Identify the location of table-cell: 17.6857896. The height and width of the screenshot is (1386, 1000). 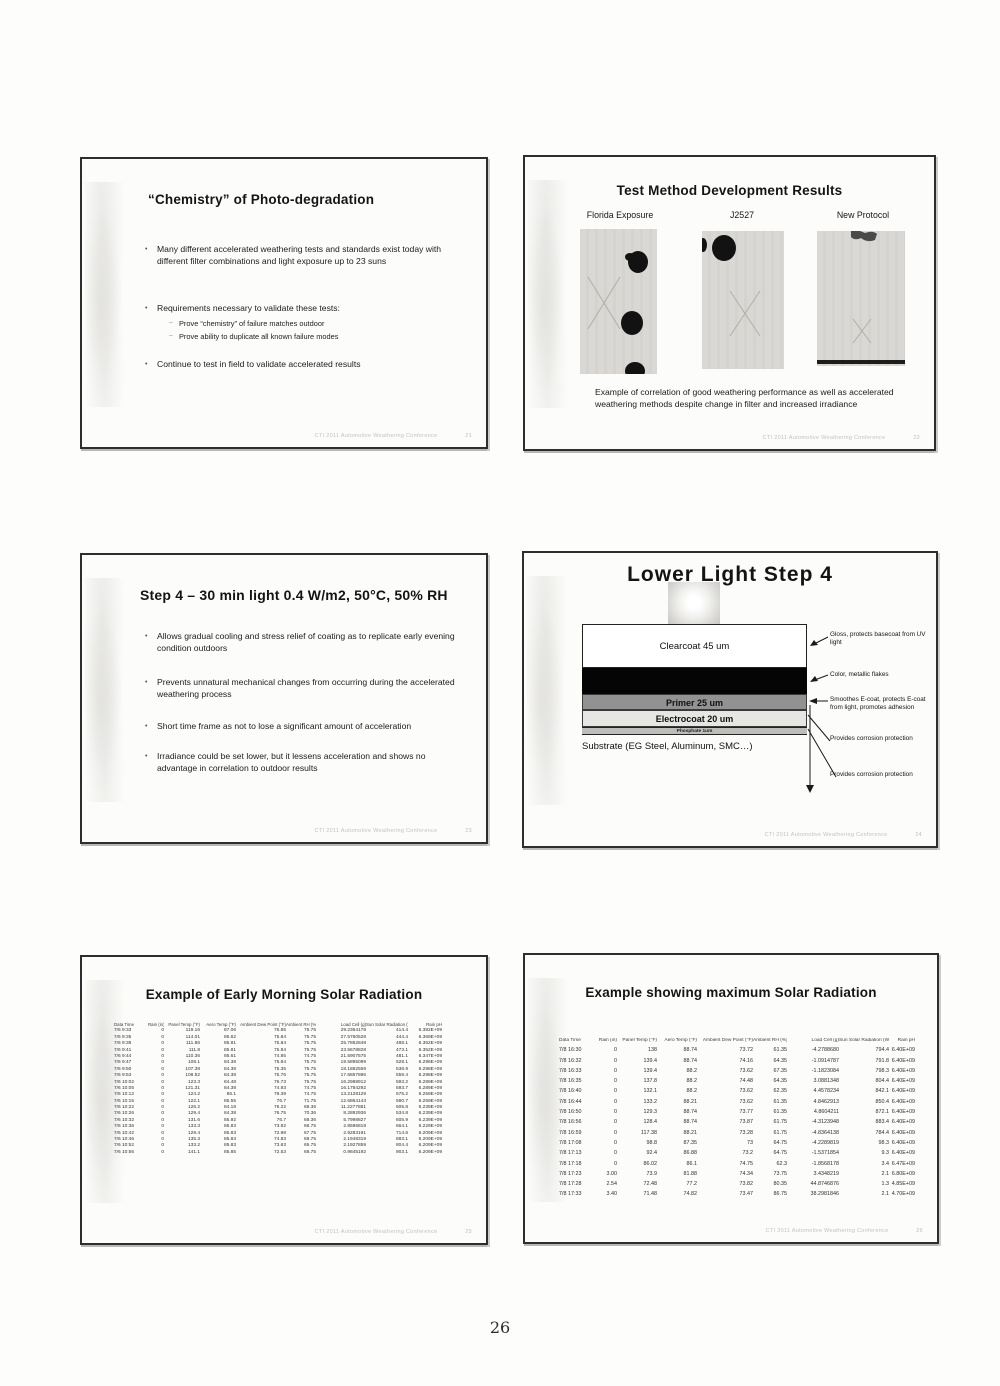
(353, 1076).